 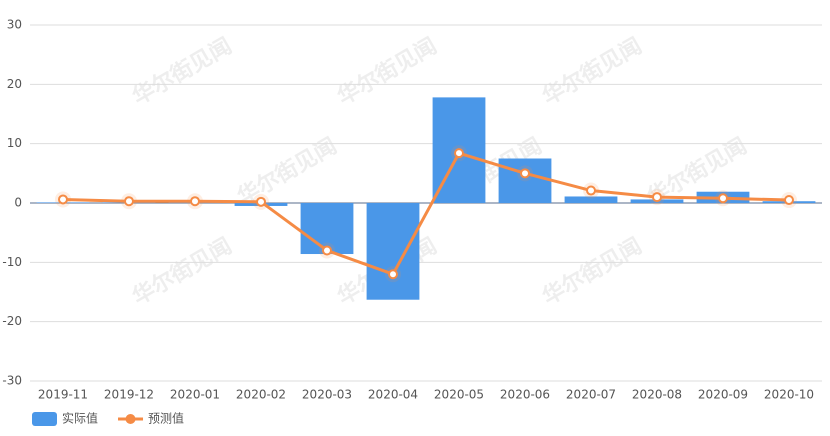 I want to click on x-tick-label: 2020-10, so click(x=789, y=395).